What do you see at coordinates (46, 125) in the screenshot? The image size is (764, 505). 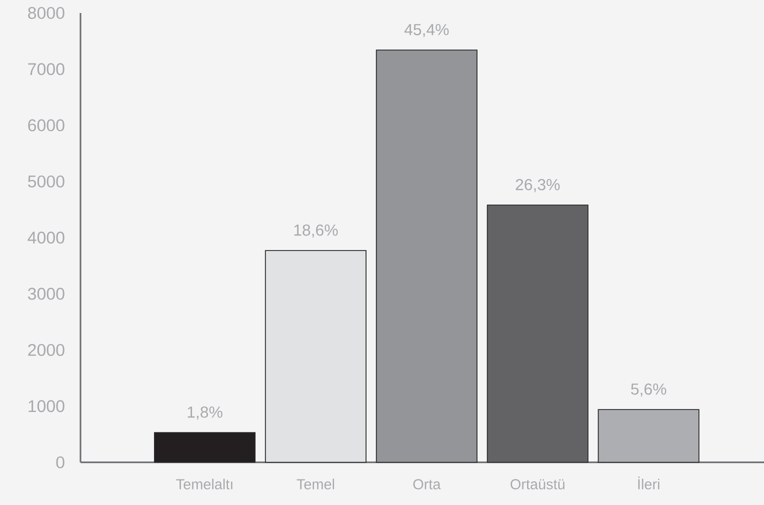 I see `y-tick-label: 6000` at bounding box center [46, 125].